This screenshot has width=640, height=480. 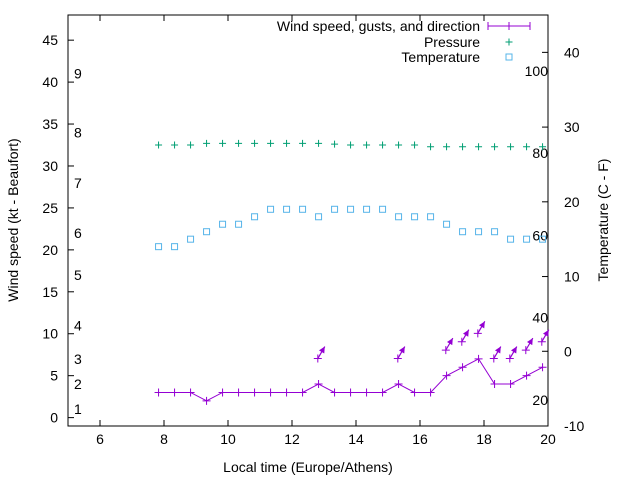 I want to click on legend-swatch-pressure, so click(x=509, y=42).